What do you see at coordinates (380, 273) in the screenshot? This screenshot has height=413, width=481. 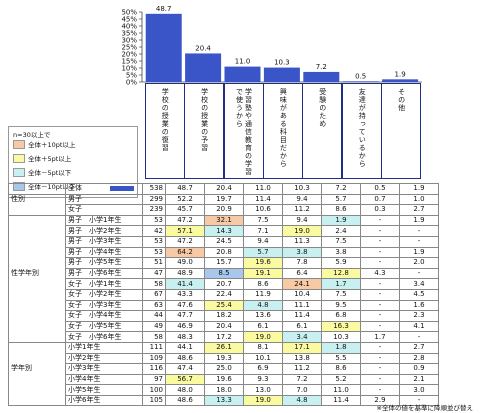 I see `table-cell: 4.3` at bounding box center [380, 273].